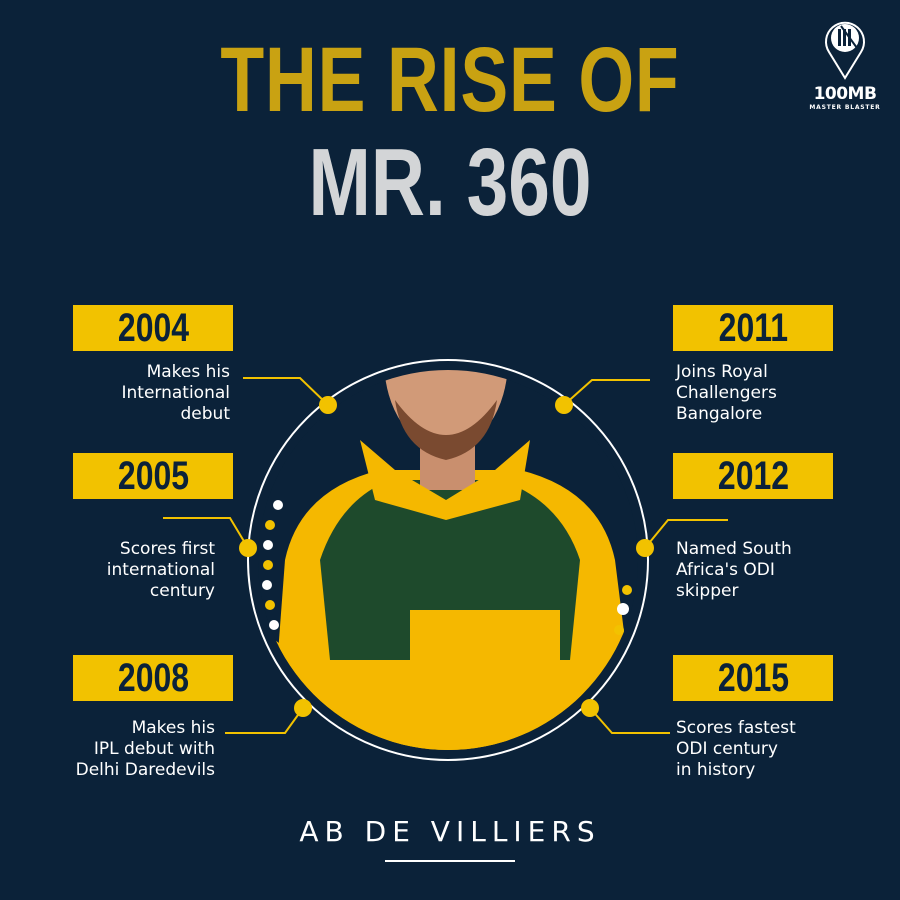 Image resolution: width=900 pixels, height=900 pixels. I want to click on logo-name: 100MB, so click(845, 94).